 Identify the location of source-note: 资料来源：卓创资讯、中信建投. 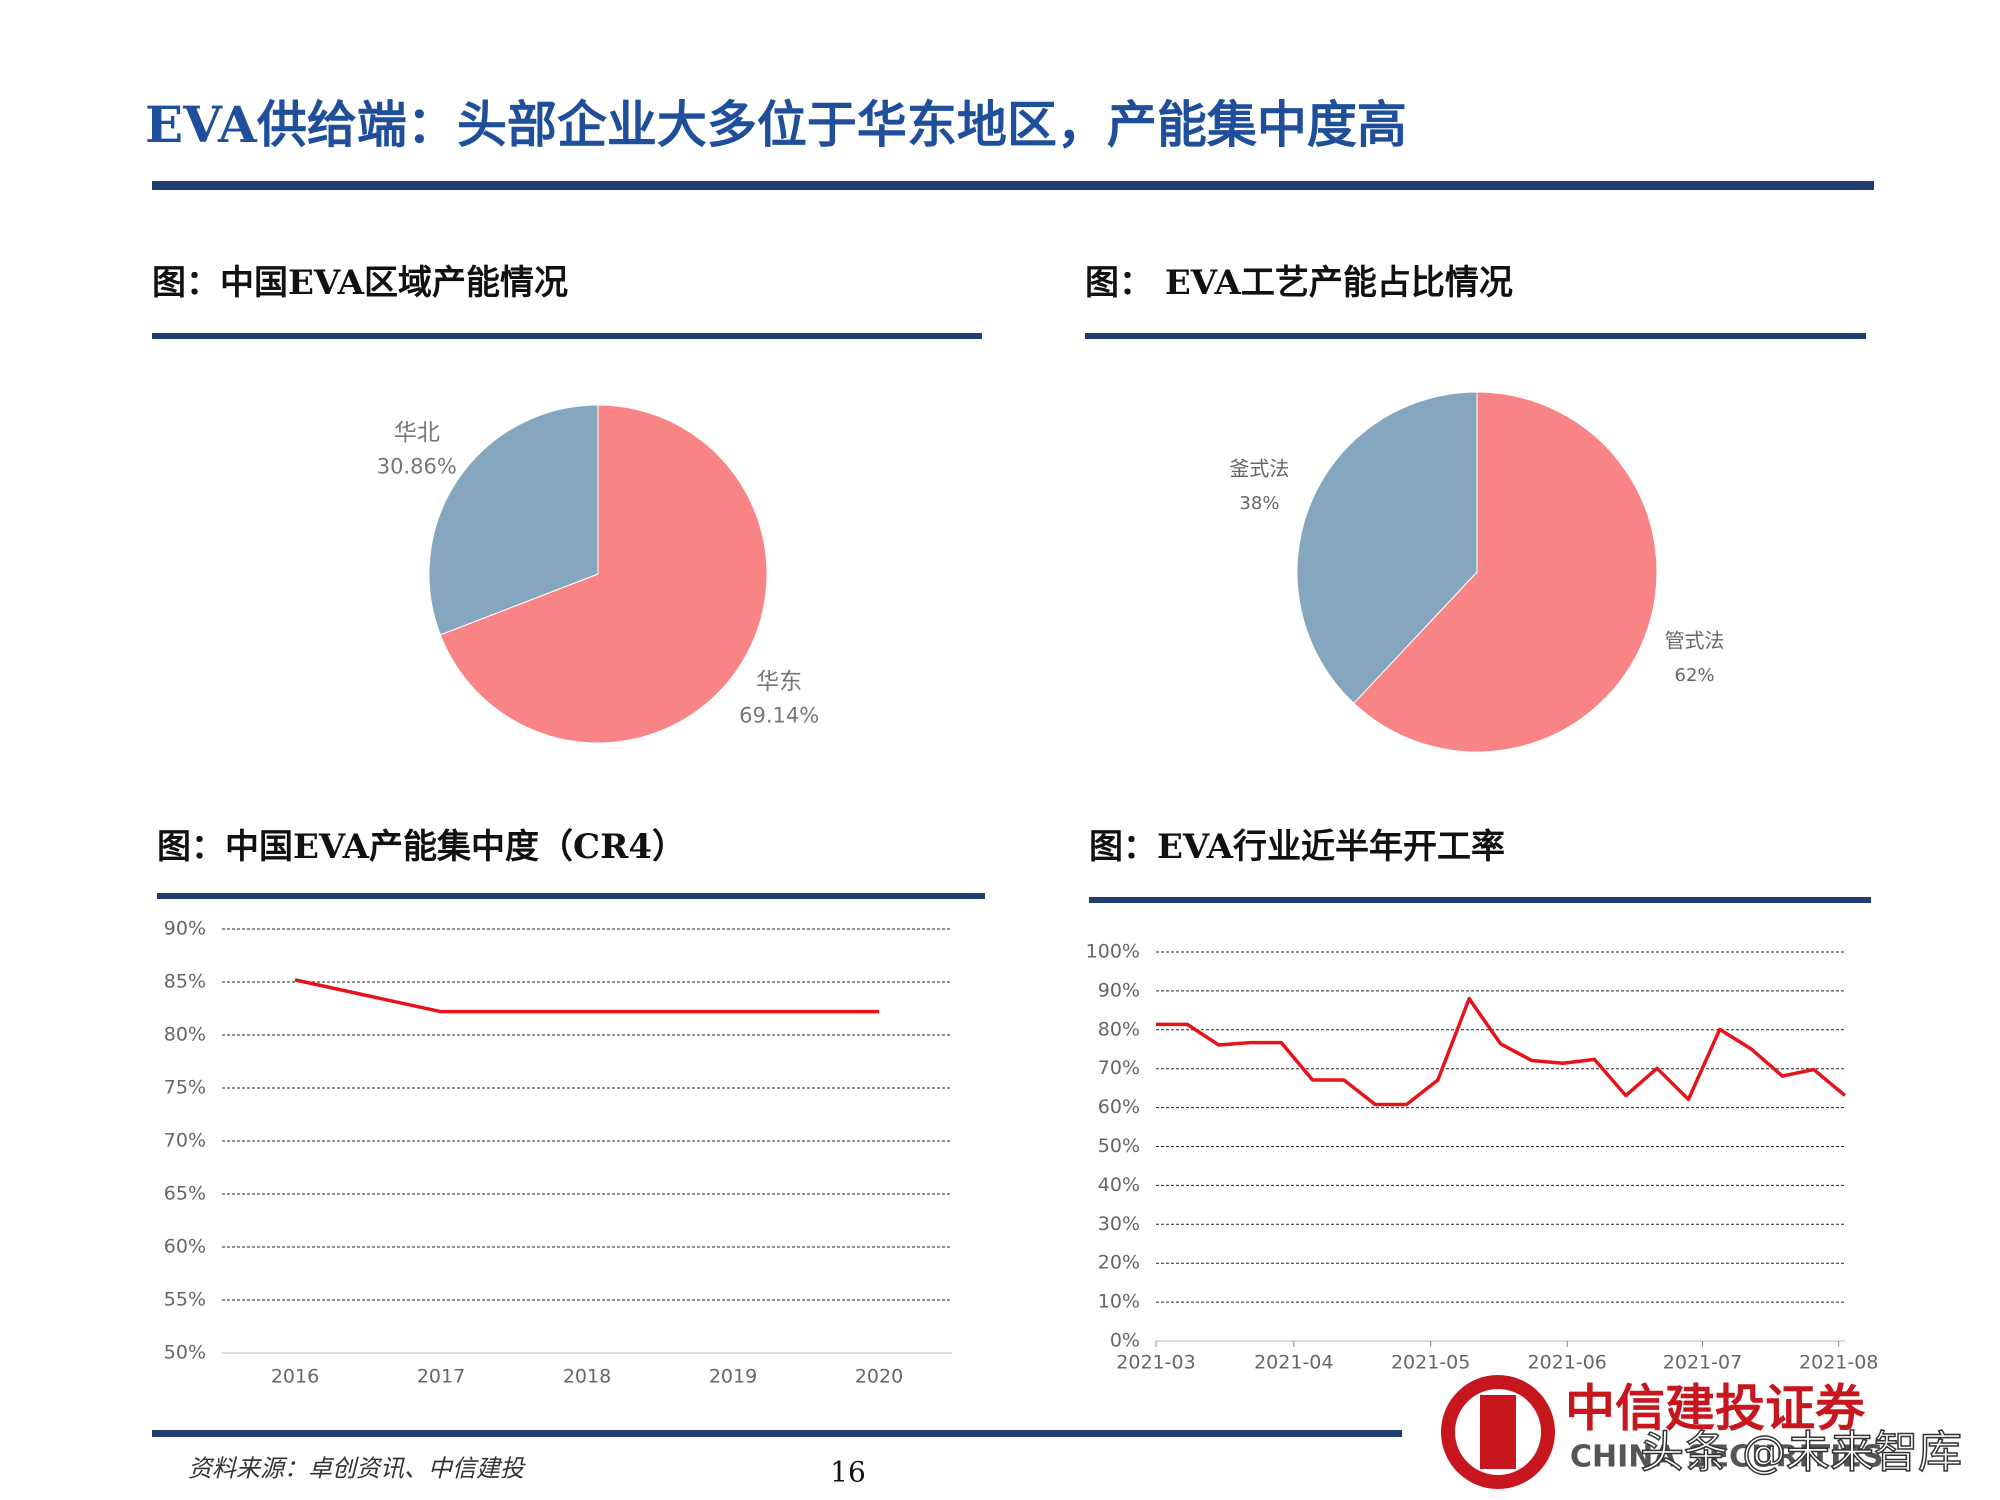
(357, 1469).